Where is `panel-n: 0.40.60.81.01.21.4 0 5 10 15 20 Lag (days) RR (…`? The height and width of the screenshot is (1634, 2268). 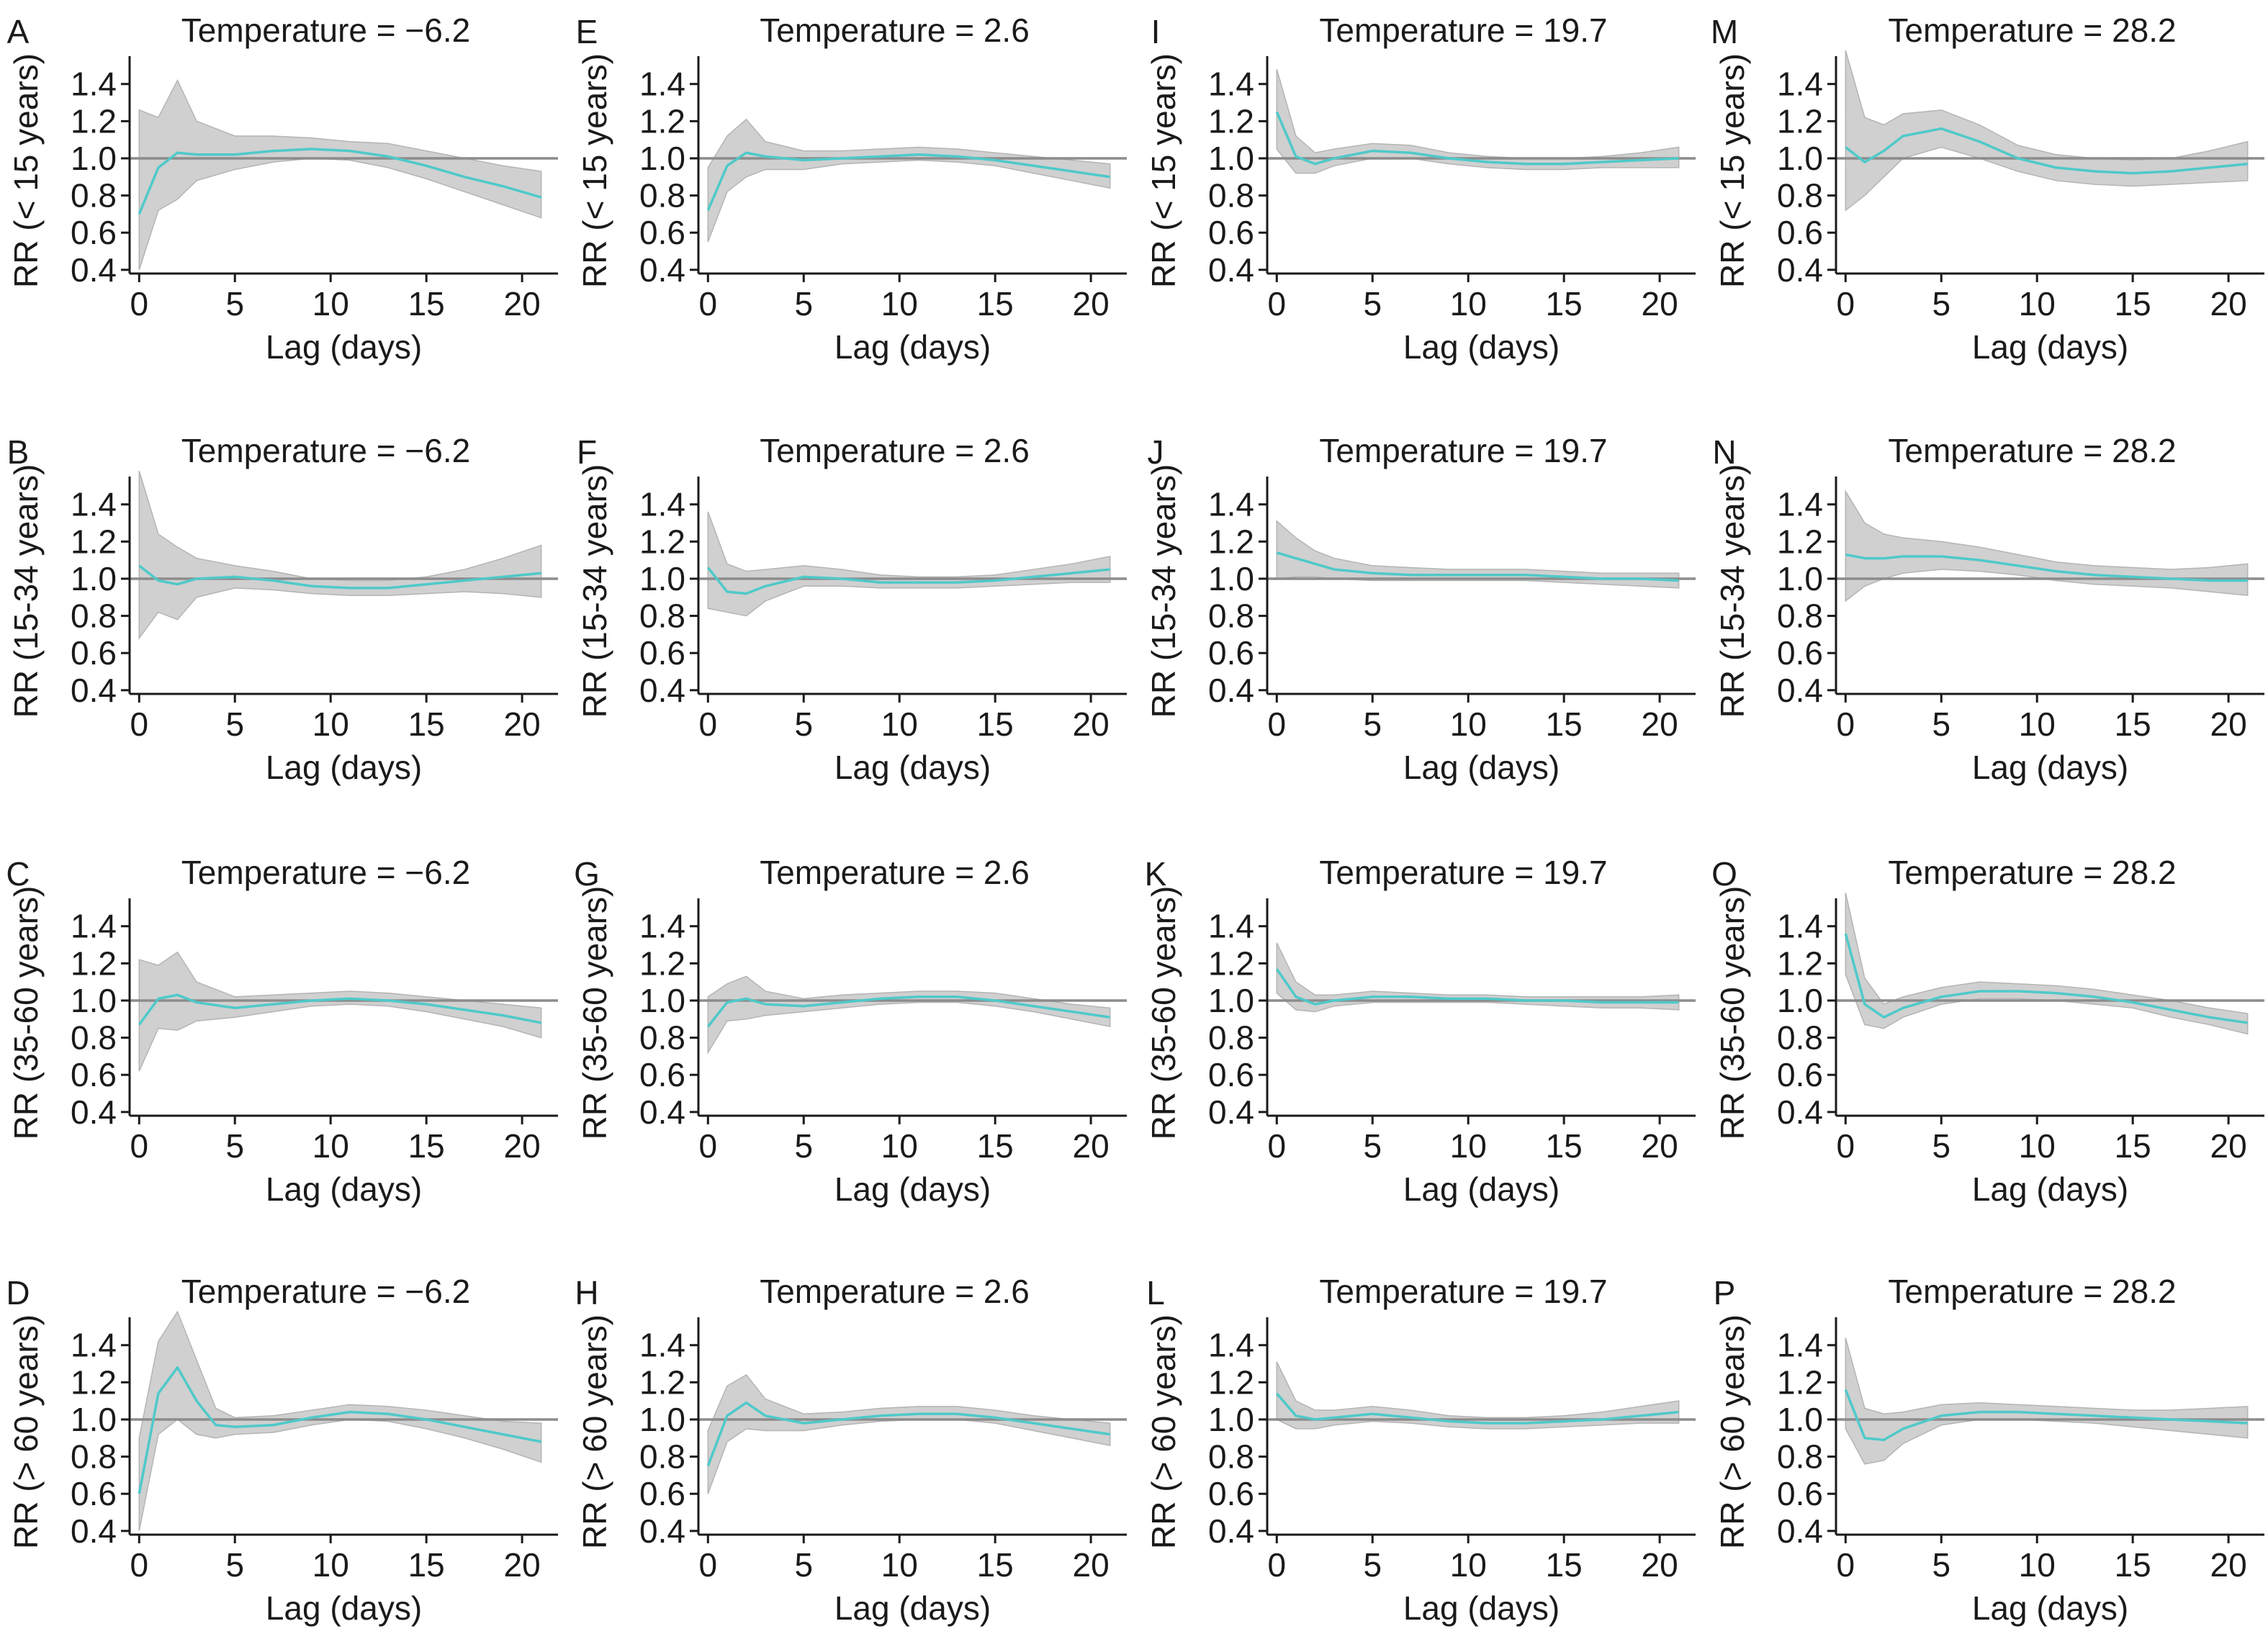
panel-n: 0.40.60.81.01.21.4 0 5 10 15 20 Lag (days) RR (… is located at coordinates (1988, 609).